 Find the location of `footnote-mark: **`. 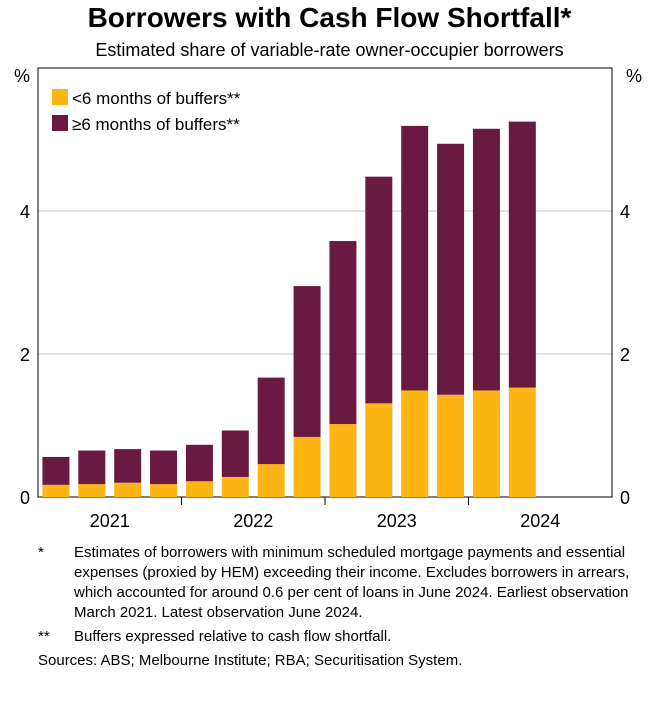

footnote-mark: ** is located at coordinates (44, 636).